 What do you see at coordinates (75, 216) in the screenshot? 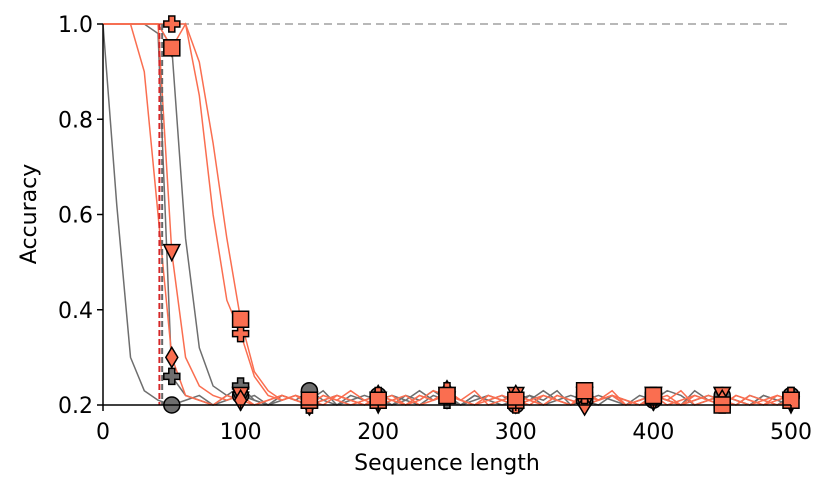
I see `y-tick-label: 0.6` at bounding box center [75, 216].